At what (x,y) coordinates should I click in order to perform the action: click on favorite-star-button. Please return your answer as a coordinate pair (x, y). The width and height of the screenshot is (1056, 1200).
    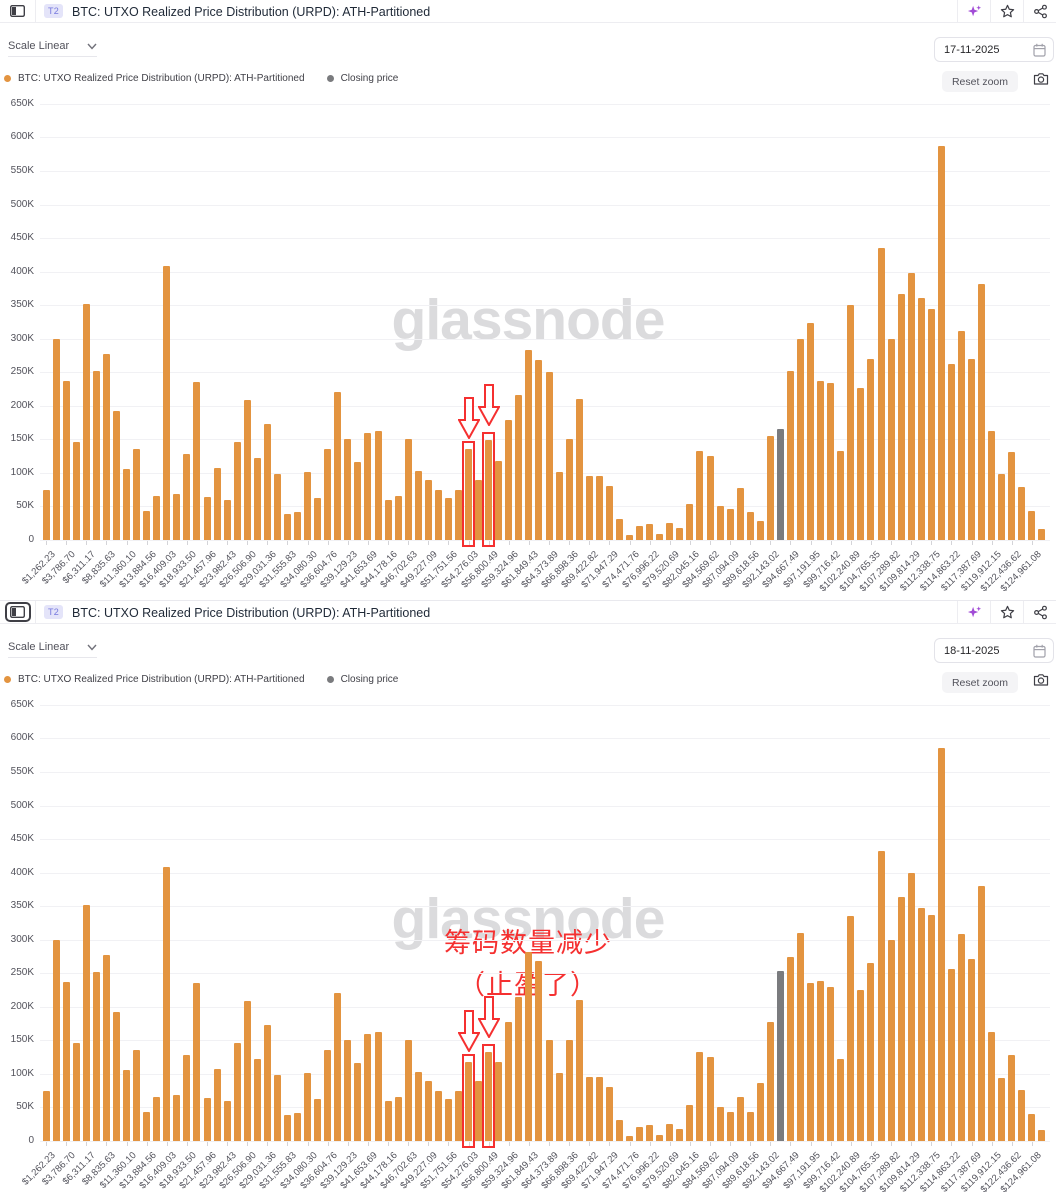
    Looking at the image, I should click on (1006, 612).